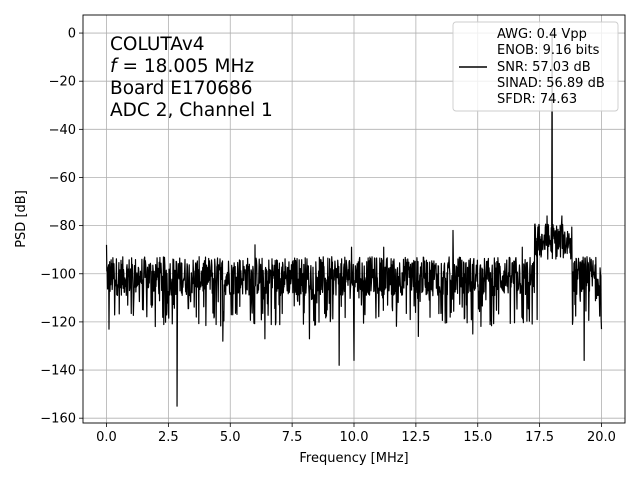 The width and height of the screenshot is (640, 480). What do you see at coordinates (157, 44) in the screenshot?
I see `annotation-line-1: COLUTAv4` at bounding box center [157, 44].